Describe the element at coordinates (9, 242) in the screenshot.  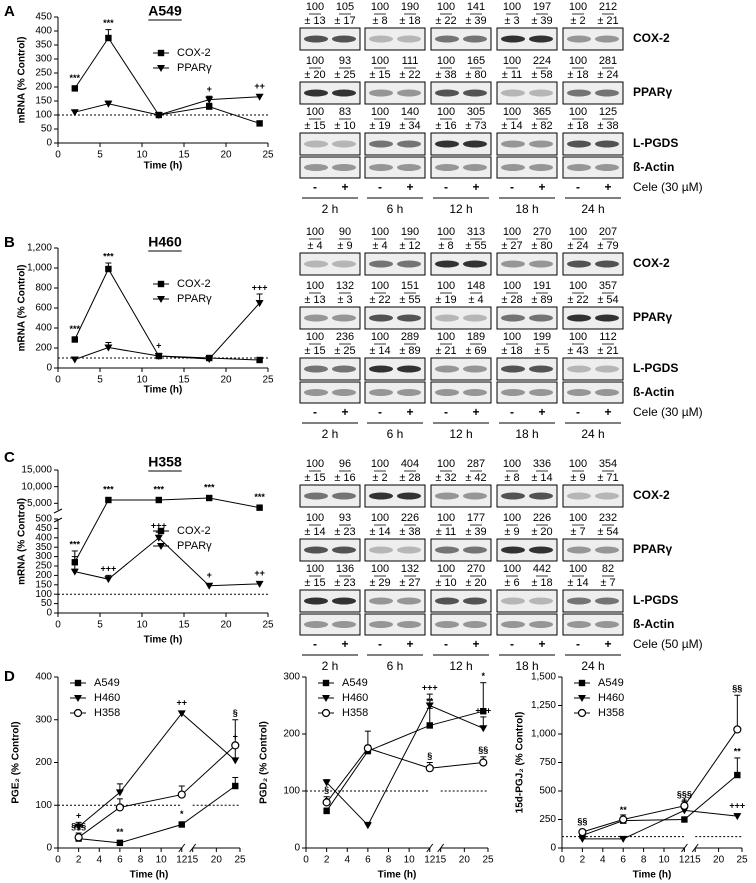
I see `panel-letter: B` at that location.